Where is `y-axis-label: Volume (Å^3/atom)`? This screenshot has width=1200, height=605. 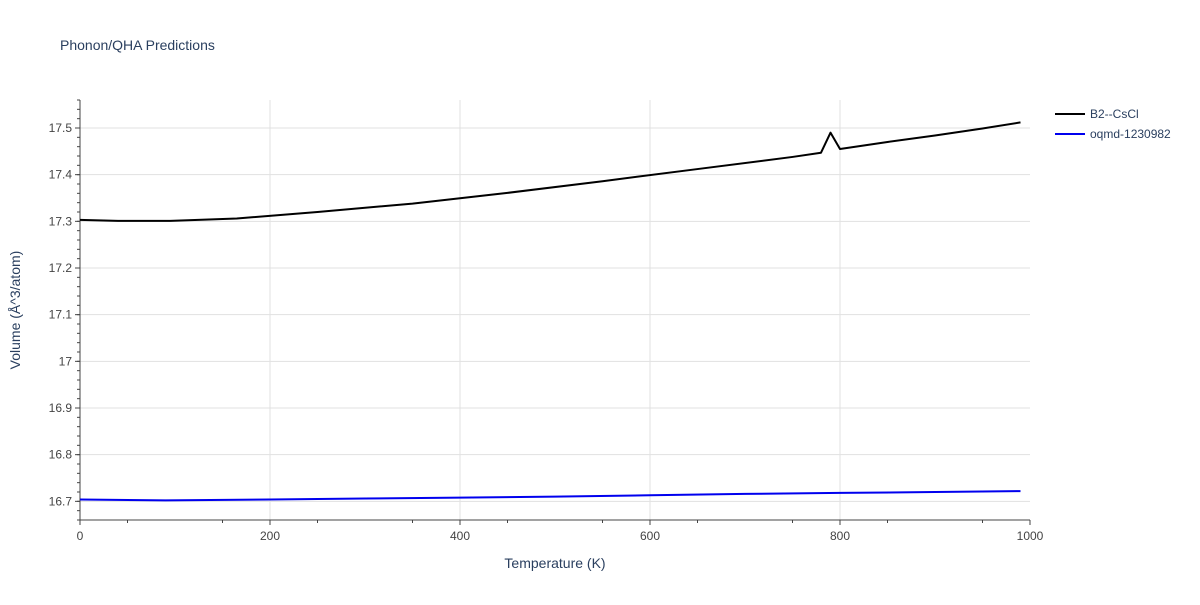
y-axis-label: Volume (Å^3/atom) is located at coordinates (15, 310).